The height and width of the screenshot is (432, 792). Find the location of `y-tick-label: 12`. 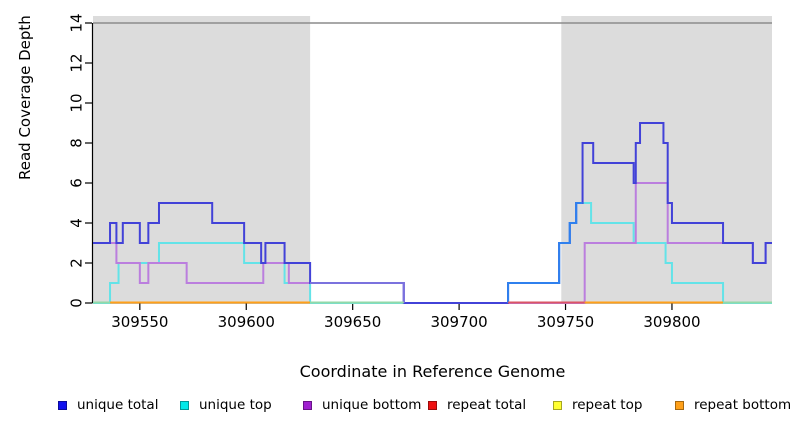

y-tick-label: 12 is located at coordinates (77, 62).